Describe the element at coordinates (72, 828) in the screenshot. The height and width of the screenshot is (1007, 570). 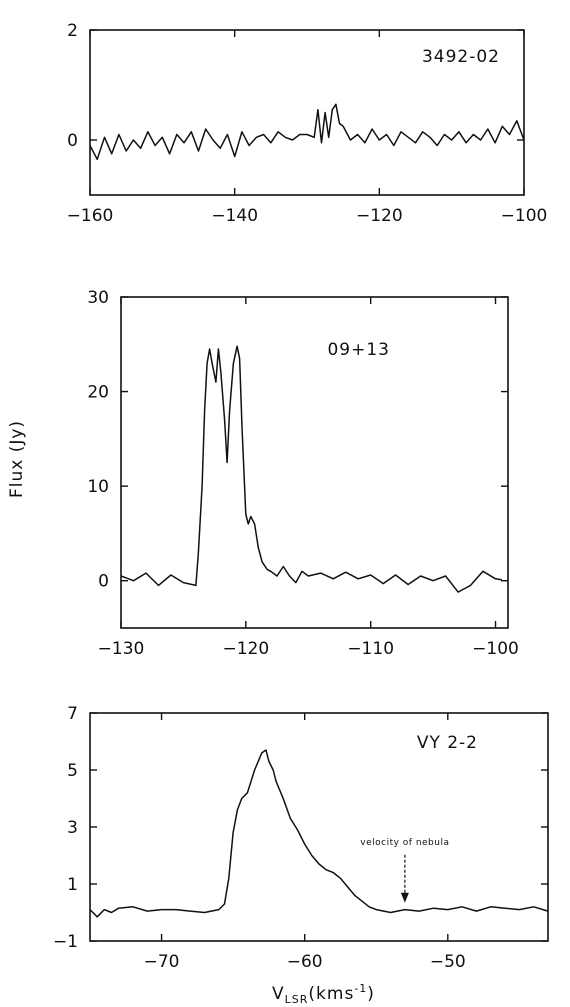
I see `y-tick-label: 3` at that location.